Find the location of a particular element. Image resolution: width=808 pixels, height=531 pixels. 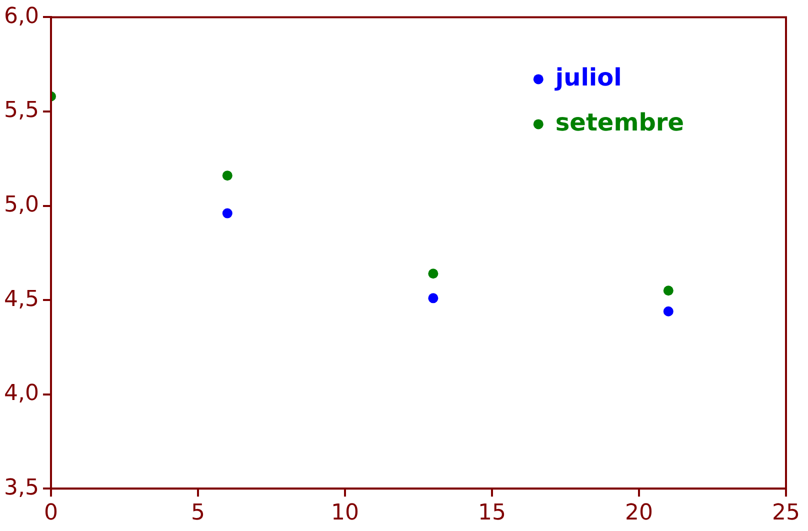

legend-label: juliol is located at coordinates (588, 77).